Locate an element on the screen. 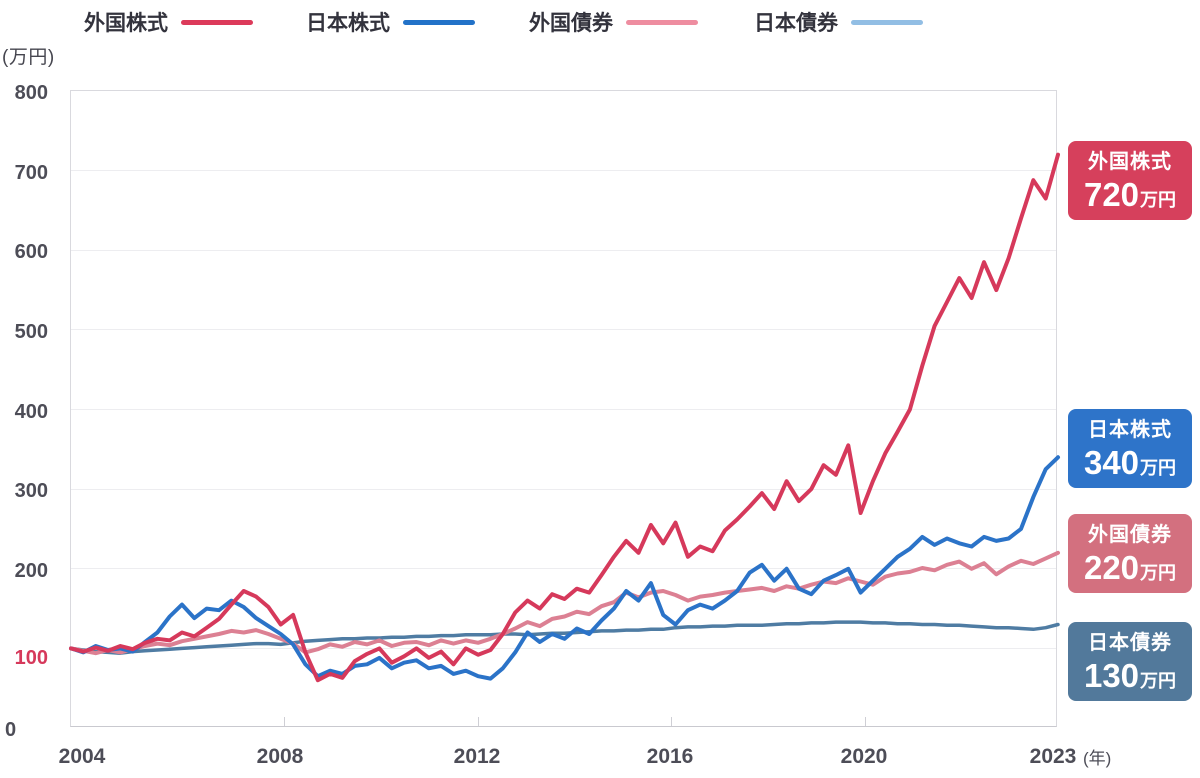 Image resolution: width=1200 pixels, height=778 pixels. legend-item-2: 日本株式 is located at coordinates (390, 22).